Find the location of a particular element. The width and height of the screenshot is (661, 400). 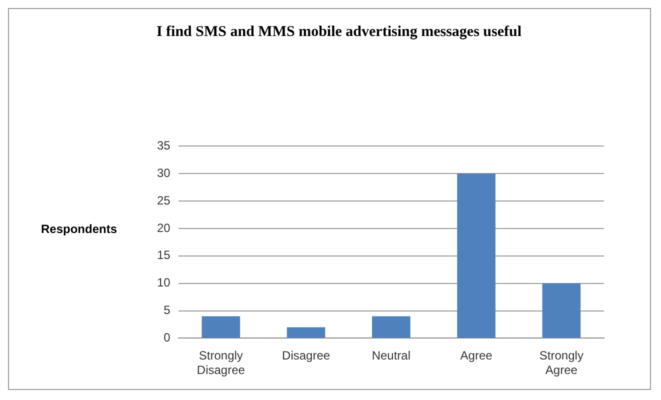

y-tick-label: 0 is located at coordinates (167, 337).